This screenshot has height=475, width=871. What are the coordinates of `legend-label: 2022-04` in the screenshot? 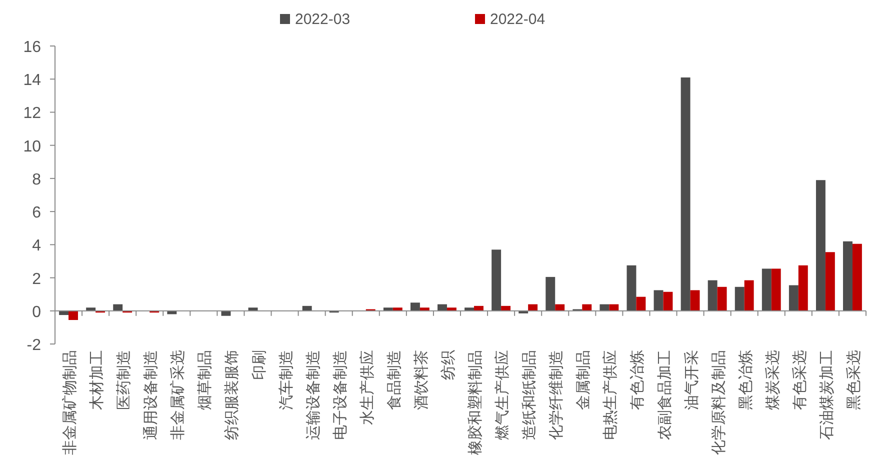 It's located at (518, 19).